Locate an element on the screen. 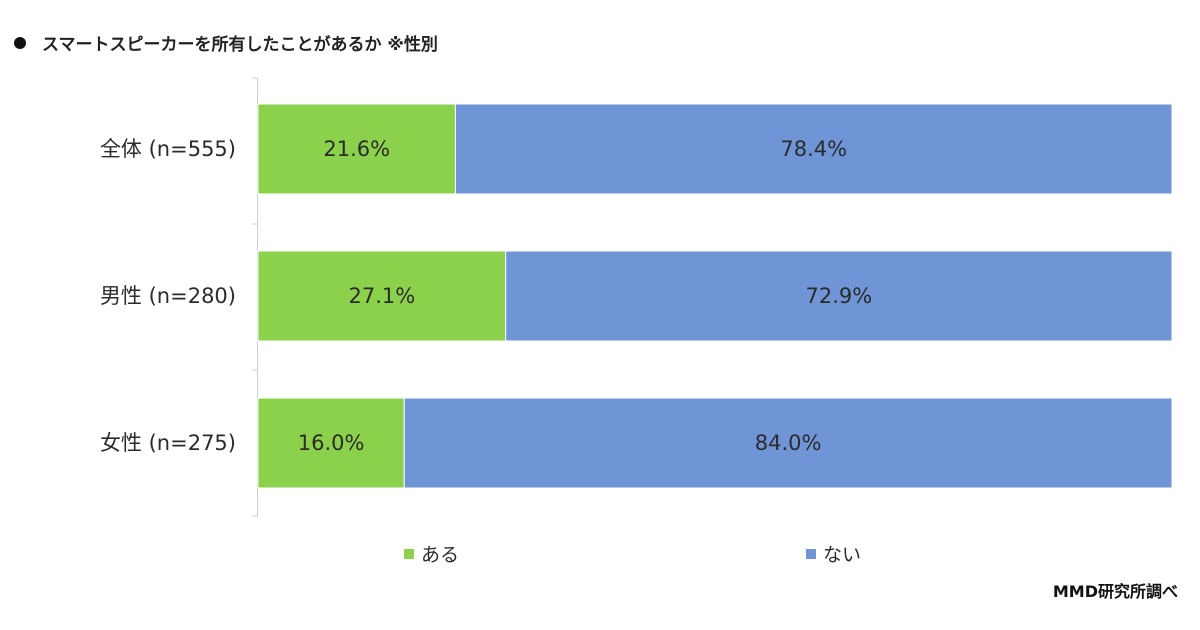 Image resolution: width=1200 pixels, height=630 pixels. data-label: 84.0% is located at coordinates (788, 443).